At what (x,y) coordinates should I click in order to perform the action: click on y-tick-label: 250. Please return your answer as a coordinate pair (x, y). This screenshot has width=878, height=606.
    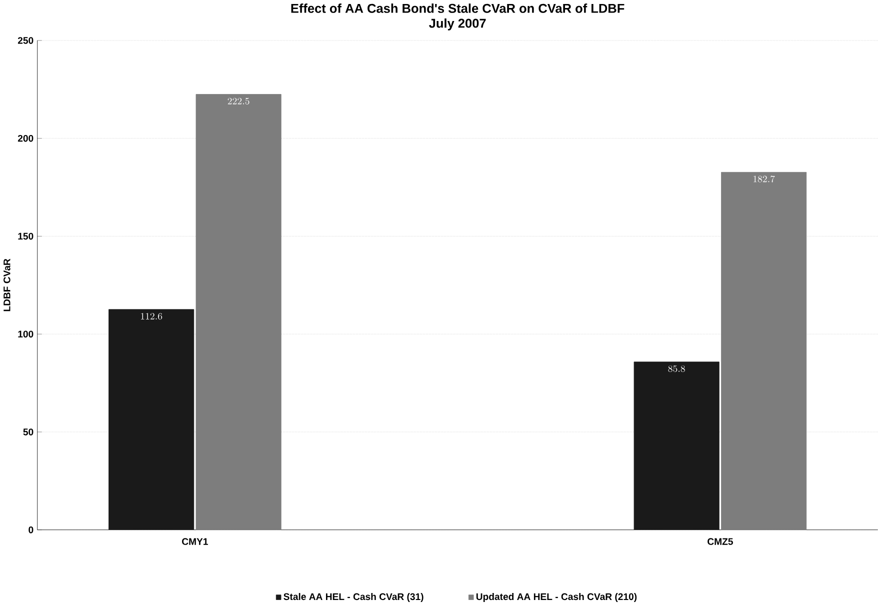
    Looking at the image, I should click on (26, 40).